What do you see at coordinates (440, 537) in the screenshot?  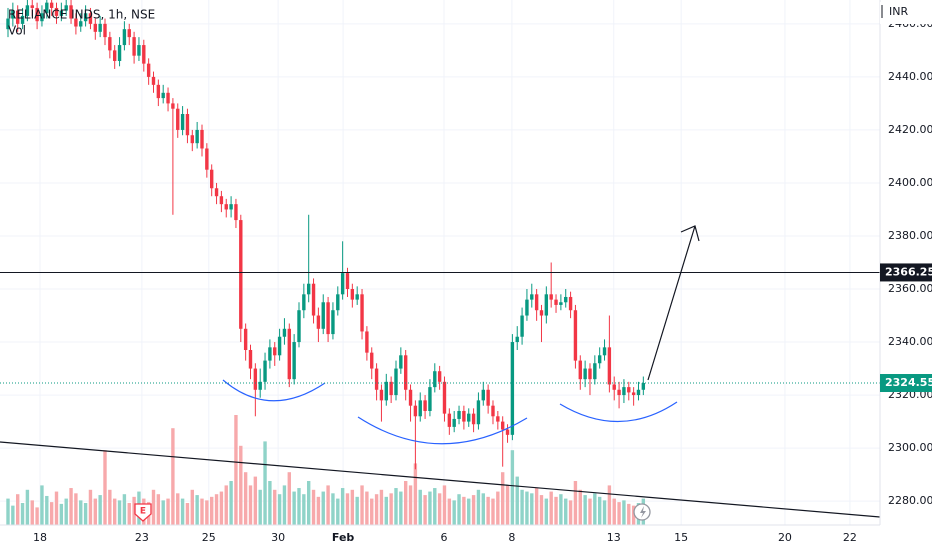 I see `time-axis` at bounding box center [440, 537].